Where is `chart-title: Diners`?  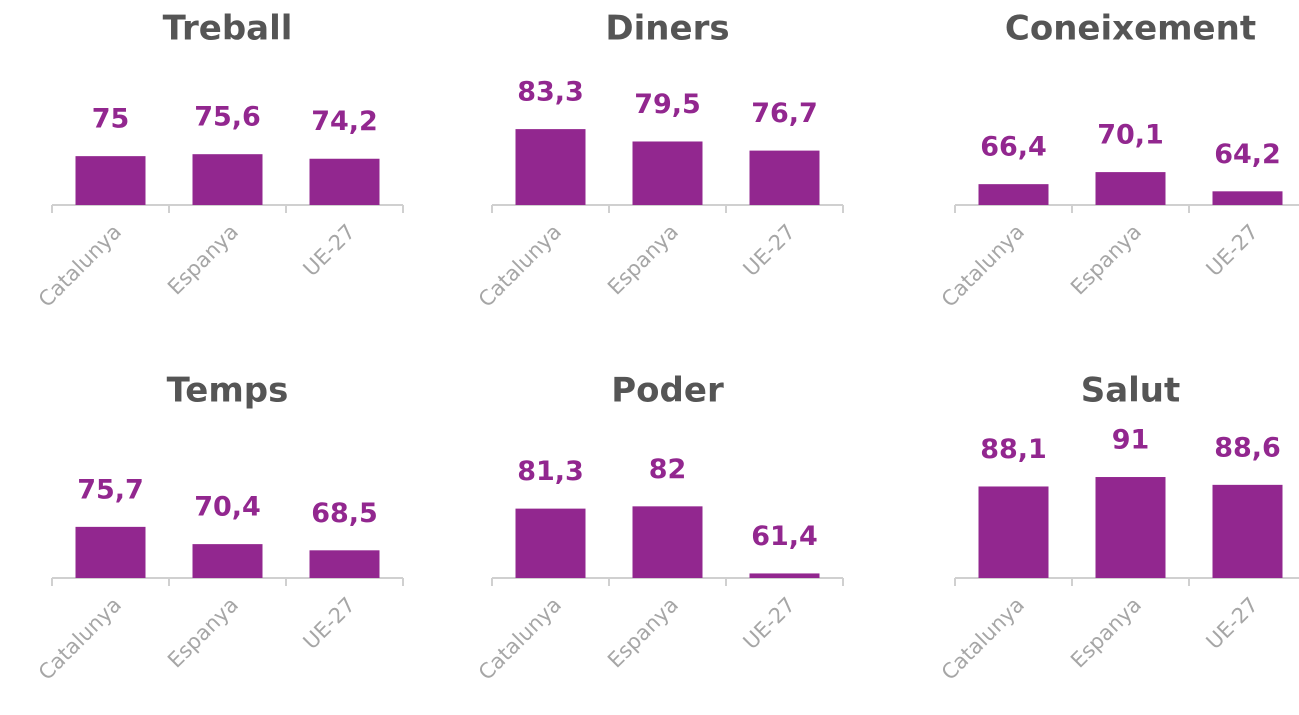 chart-title: Diners is located at coordinates (667, 29).